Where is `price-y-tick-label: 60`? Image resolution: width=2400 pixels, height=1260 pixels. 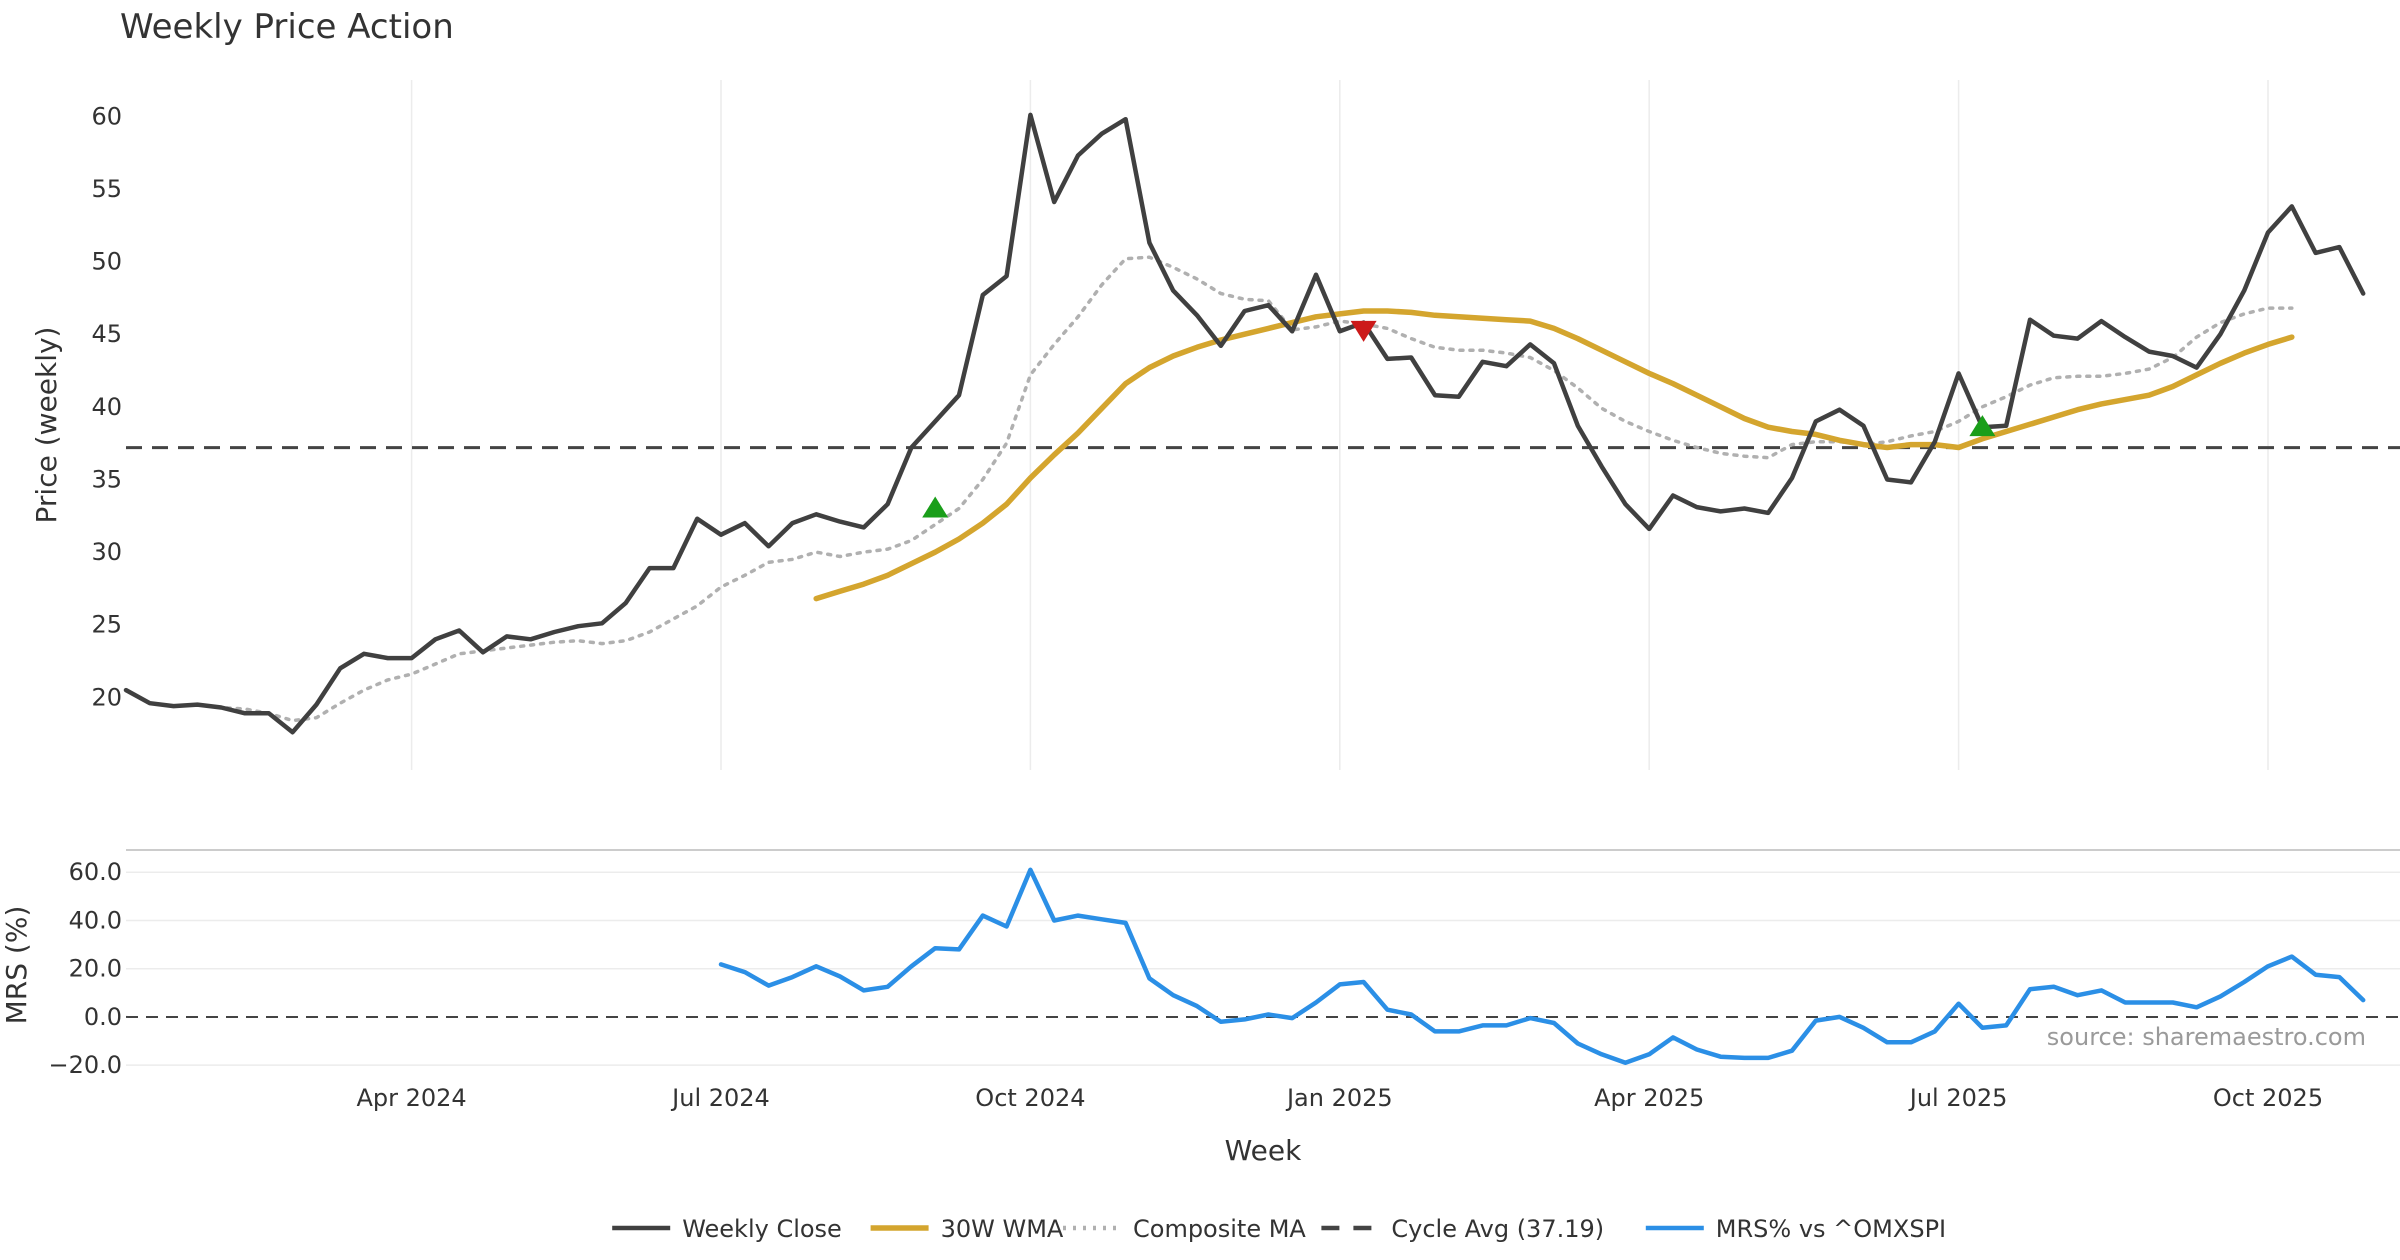
price-y-tick-label: 60 is located at coordinates (106, 116).